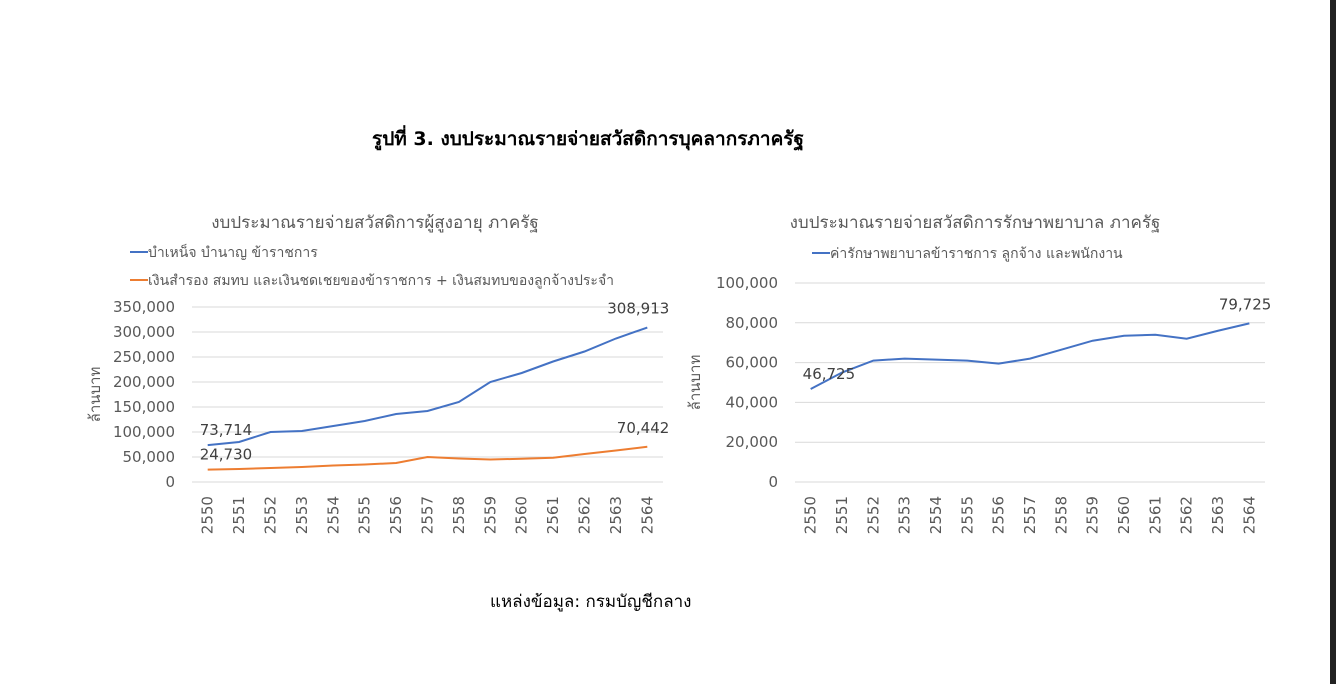  What do you see at coordinates (829, 374) in the screenshot?
I see `data-label-first: 46,725` at bounding box center [829, 374].